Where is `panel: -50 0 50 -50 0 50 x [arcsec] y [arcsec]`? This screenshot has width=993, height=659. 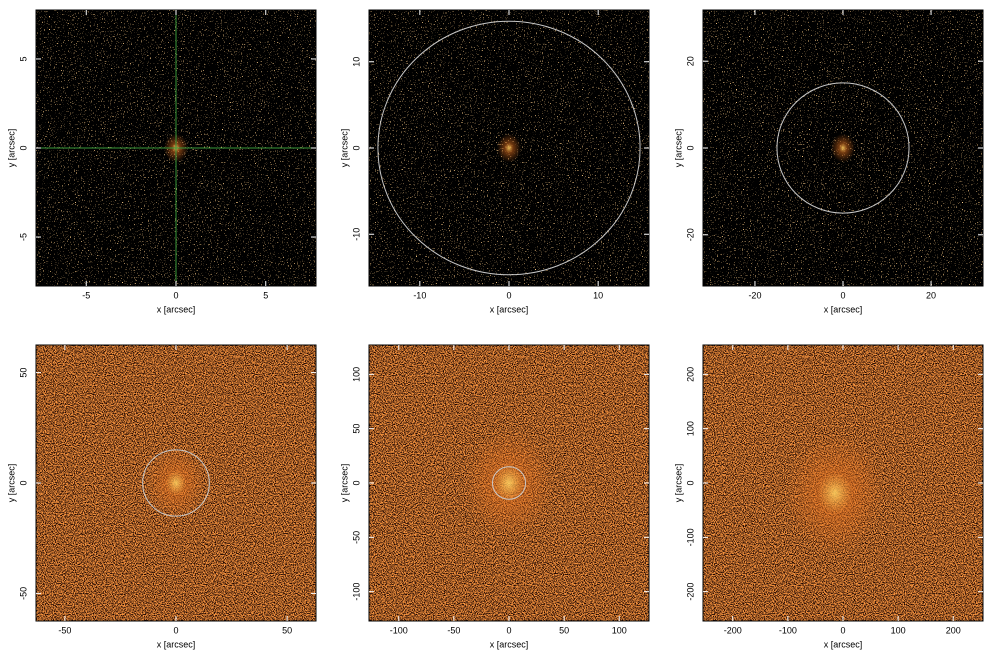
panel: -50 0 50 -50 0 50 x [arcsec] y [arcsec] is located at coordinates (161, 496).